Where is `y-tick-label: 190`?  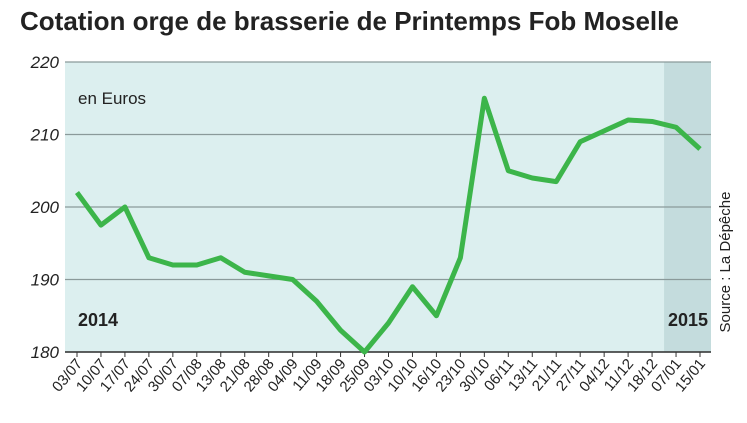 y-tick-label: 190 is located at coordinates (45, 280).